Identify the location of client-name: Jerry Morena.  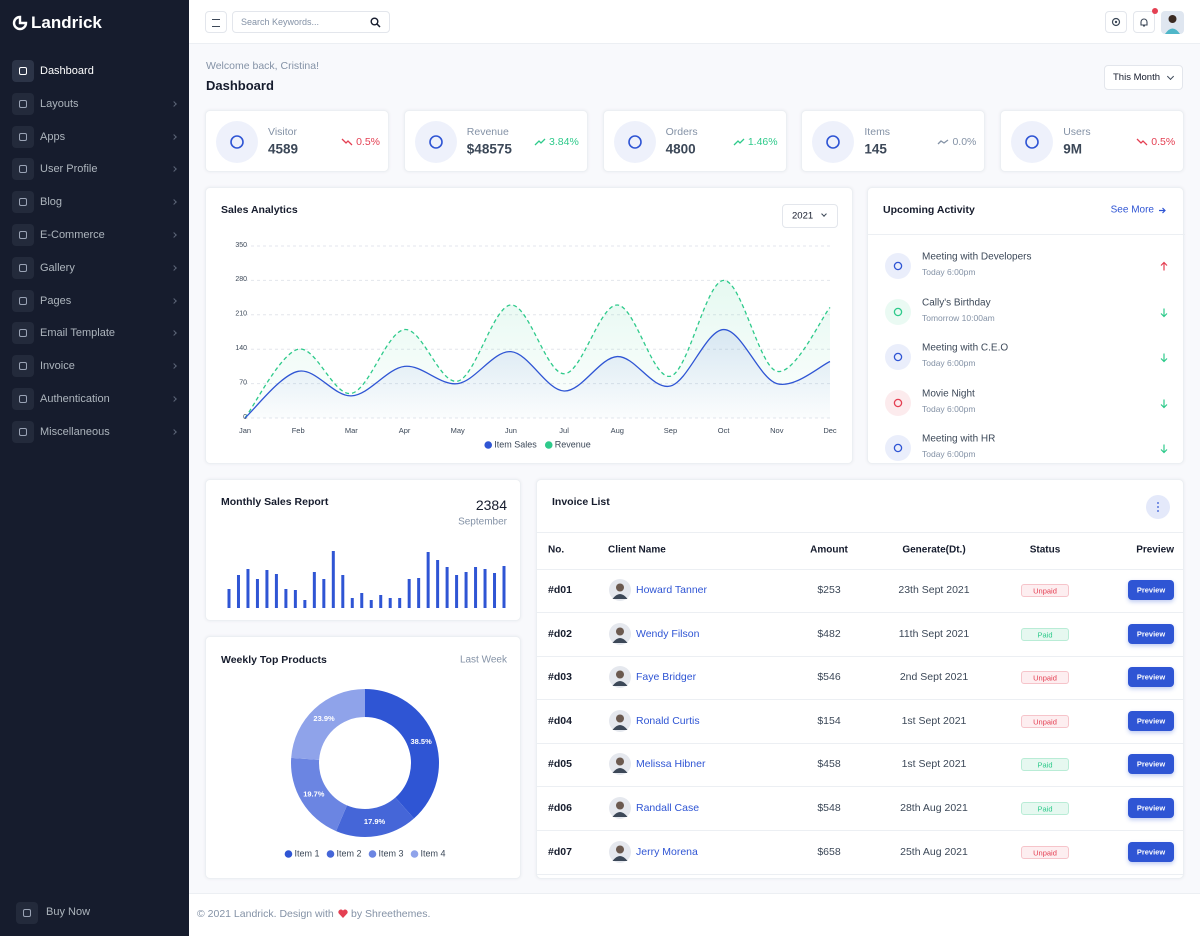
(667, 851).